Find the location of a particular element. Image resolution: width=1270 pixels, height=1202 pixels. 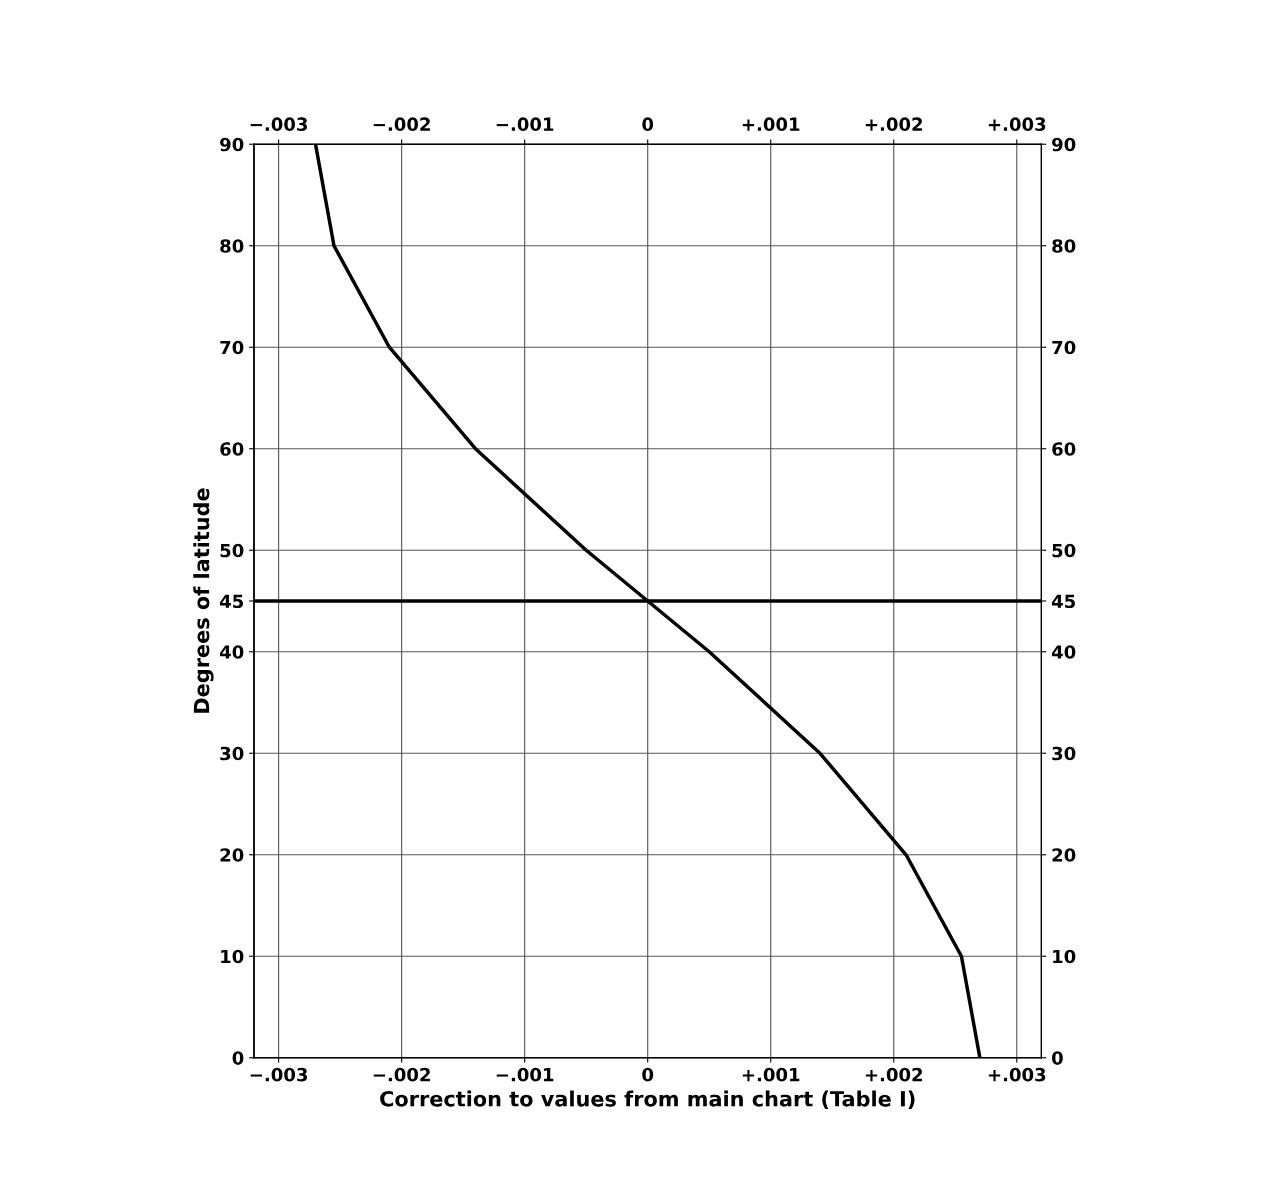

y2-tick-label: 40 is located at coordinates (1063, 652).